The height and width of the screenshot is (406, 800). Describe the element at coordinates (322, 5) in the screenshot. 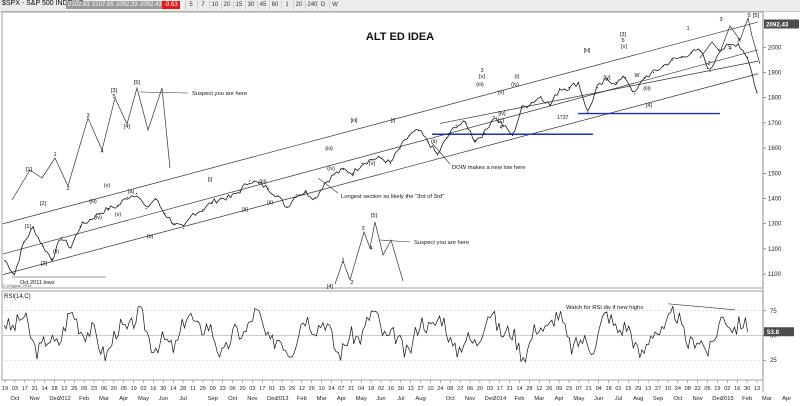

I see `timeframe-button: D` at that location.